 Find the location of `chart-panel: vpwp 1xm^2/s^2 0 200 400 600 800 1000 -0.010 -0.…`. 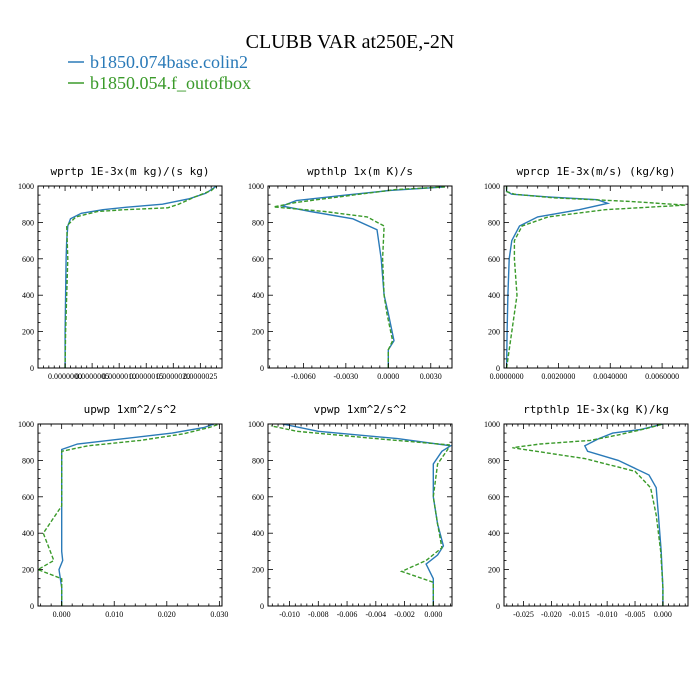

chart-panel: vpwp 1xm^2/s^2 0 200 400 600 800 1000 -0.010 -0.… is located at coordinates (350, 511).